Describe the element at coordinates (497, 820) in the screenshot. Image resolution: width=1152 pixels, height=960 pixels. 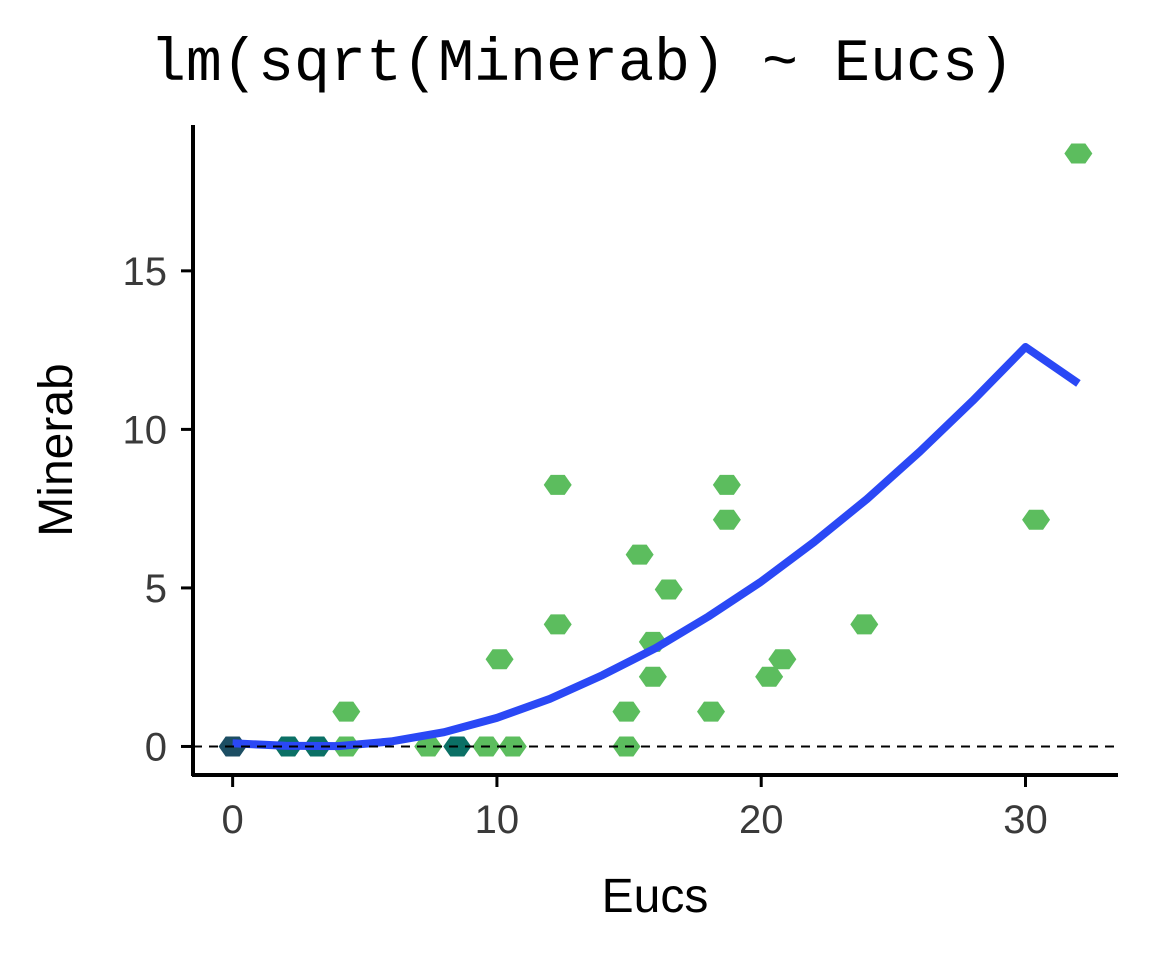
I see `x-tick-label: 10` at that location.